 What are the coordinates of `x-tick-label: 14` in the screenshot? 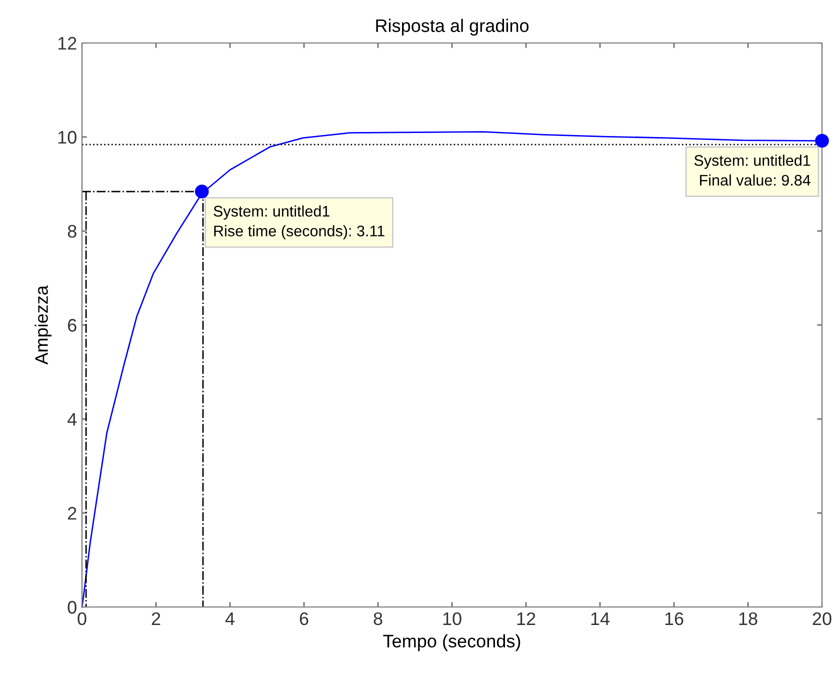 It's located at (600, 618).